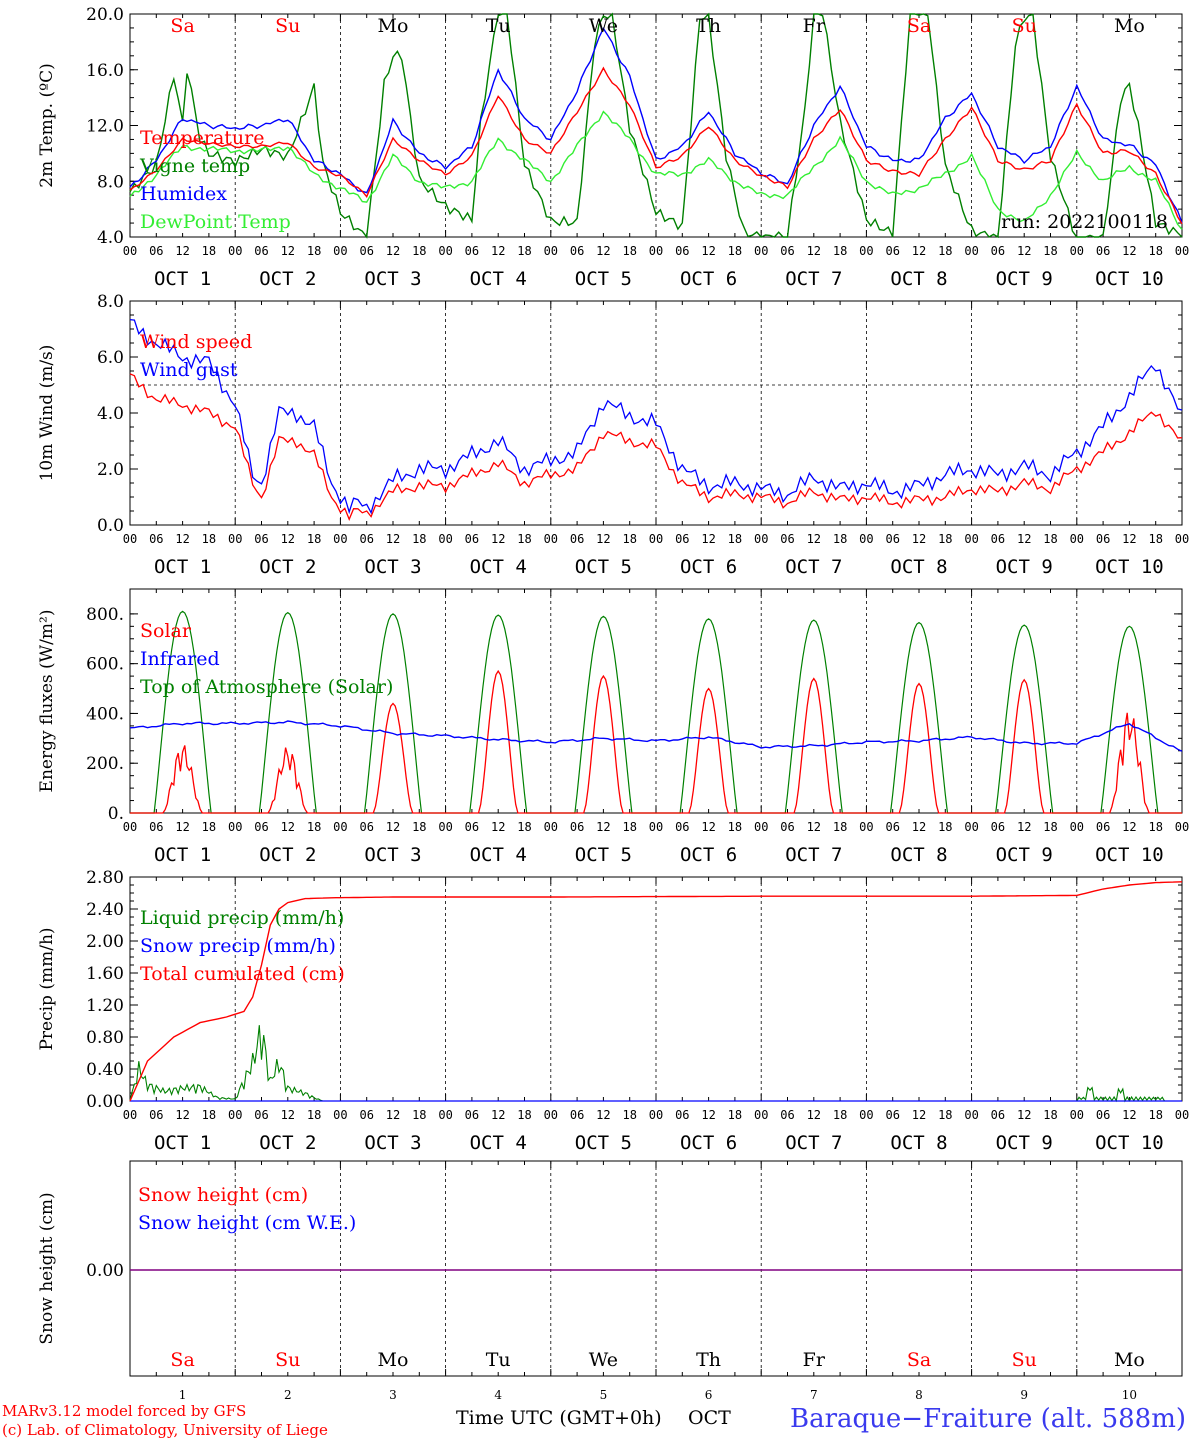 This screenshot has height=1440, width=1194. What do you see at coordinates (105, 71) in the screenshot?
I see `y-tick-label: 16.0` at bounding box center [105, 71].